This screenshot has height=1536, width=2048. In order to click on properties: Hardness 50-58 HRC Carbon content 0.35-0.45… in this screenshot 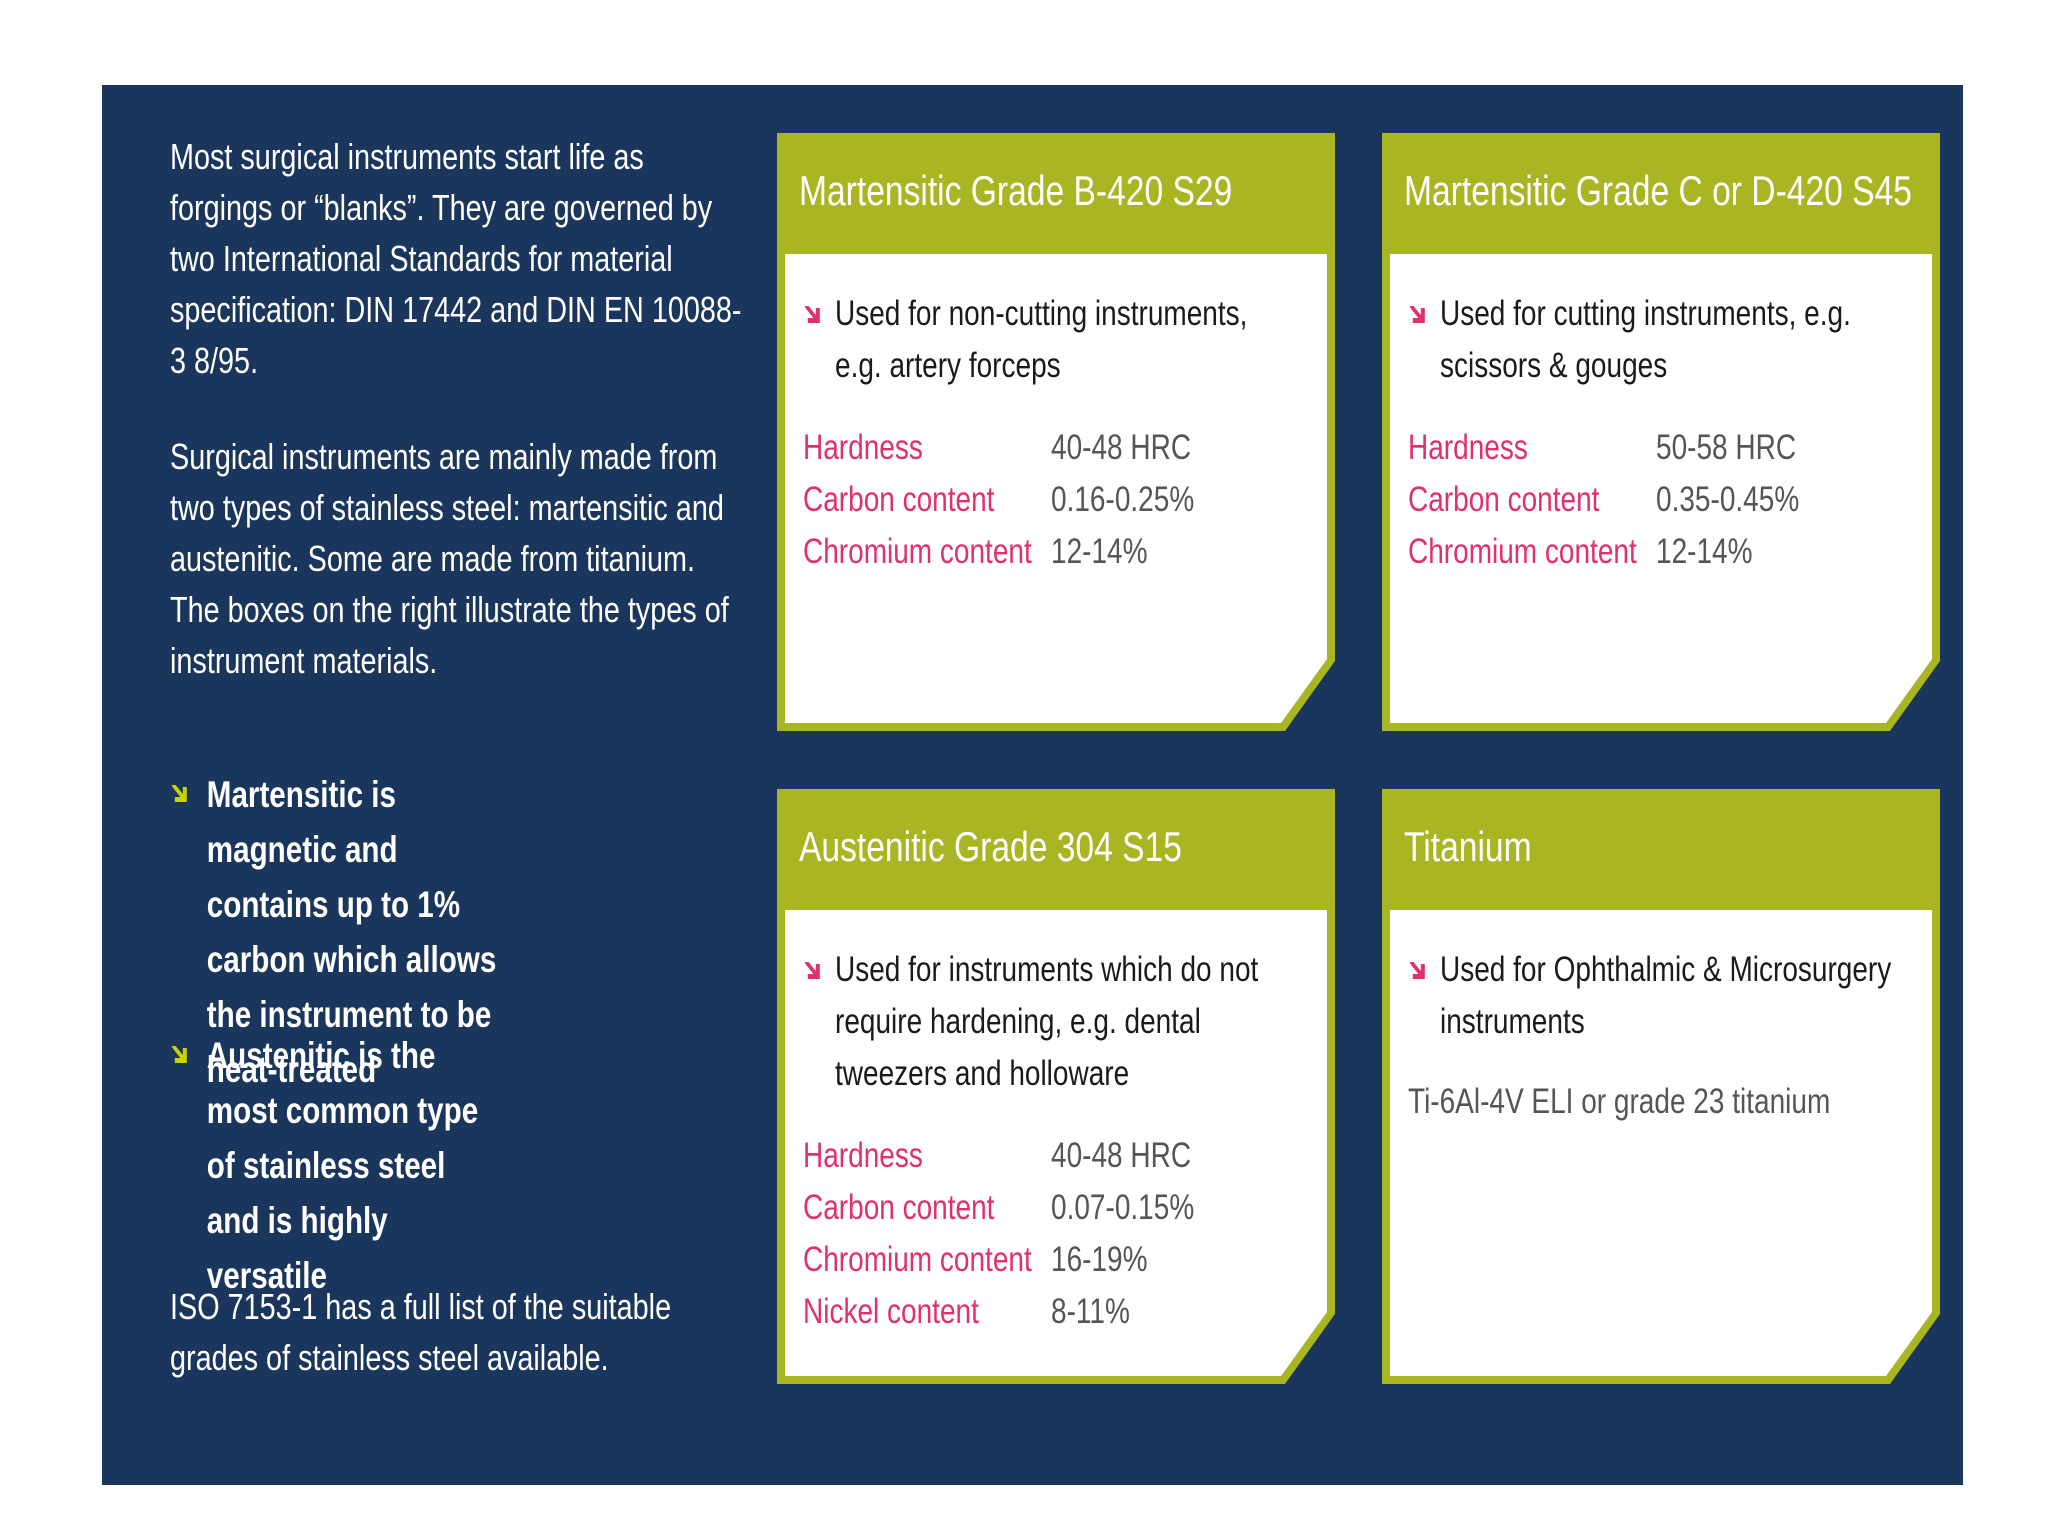, I will do `click(1656, 500)`.